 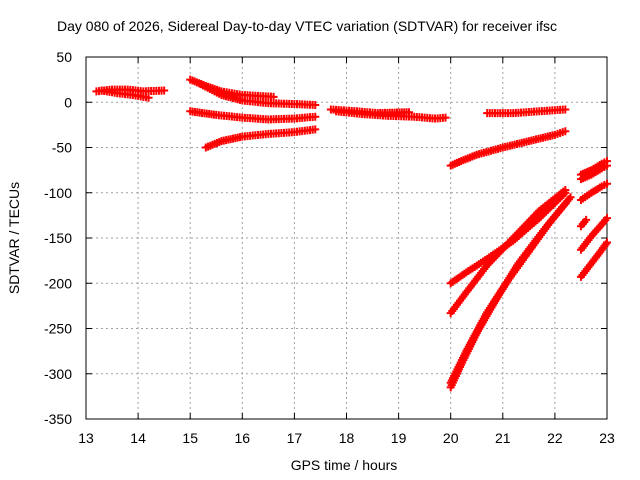 What do you see at coordinates (295, 438) in the screenshot?
I see `x-tick-label: 17` at bounding box center [295, 438].